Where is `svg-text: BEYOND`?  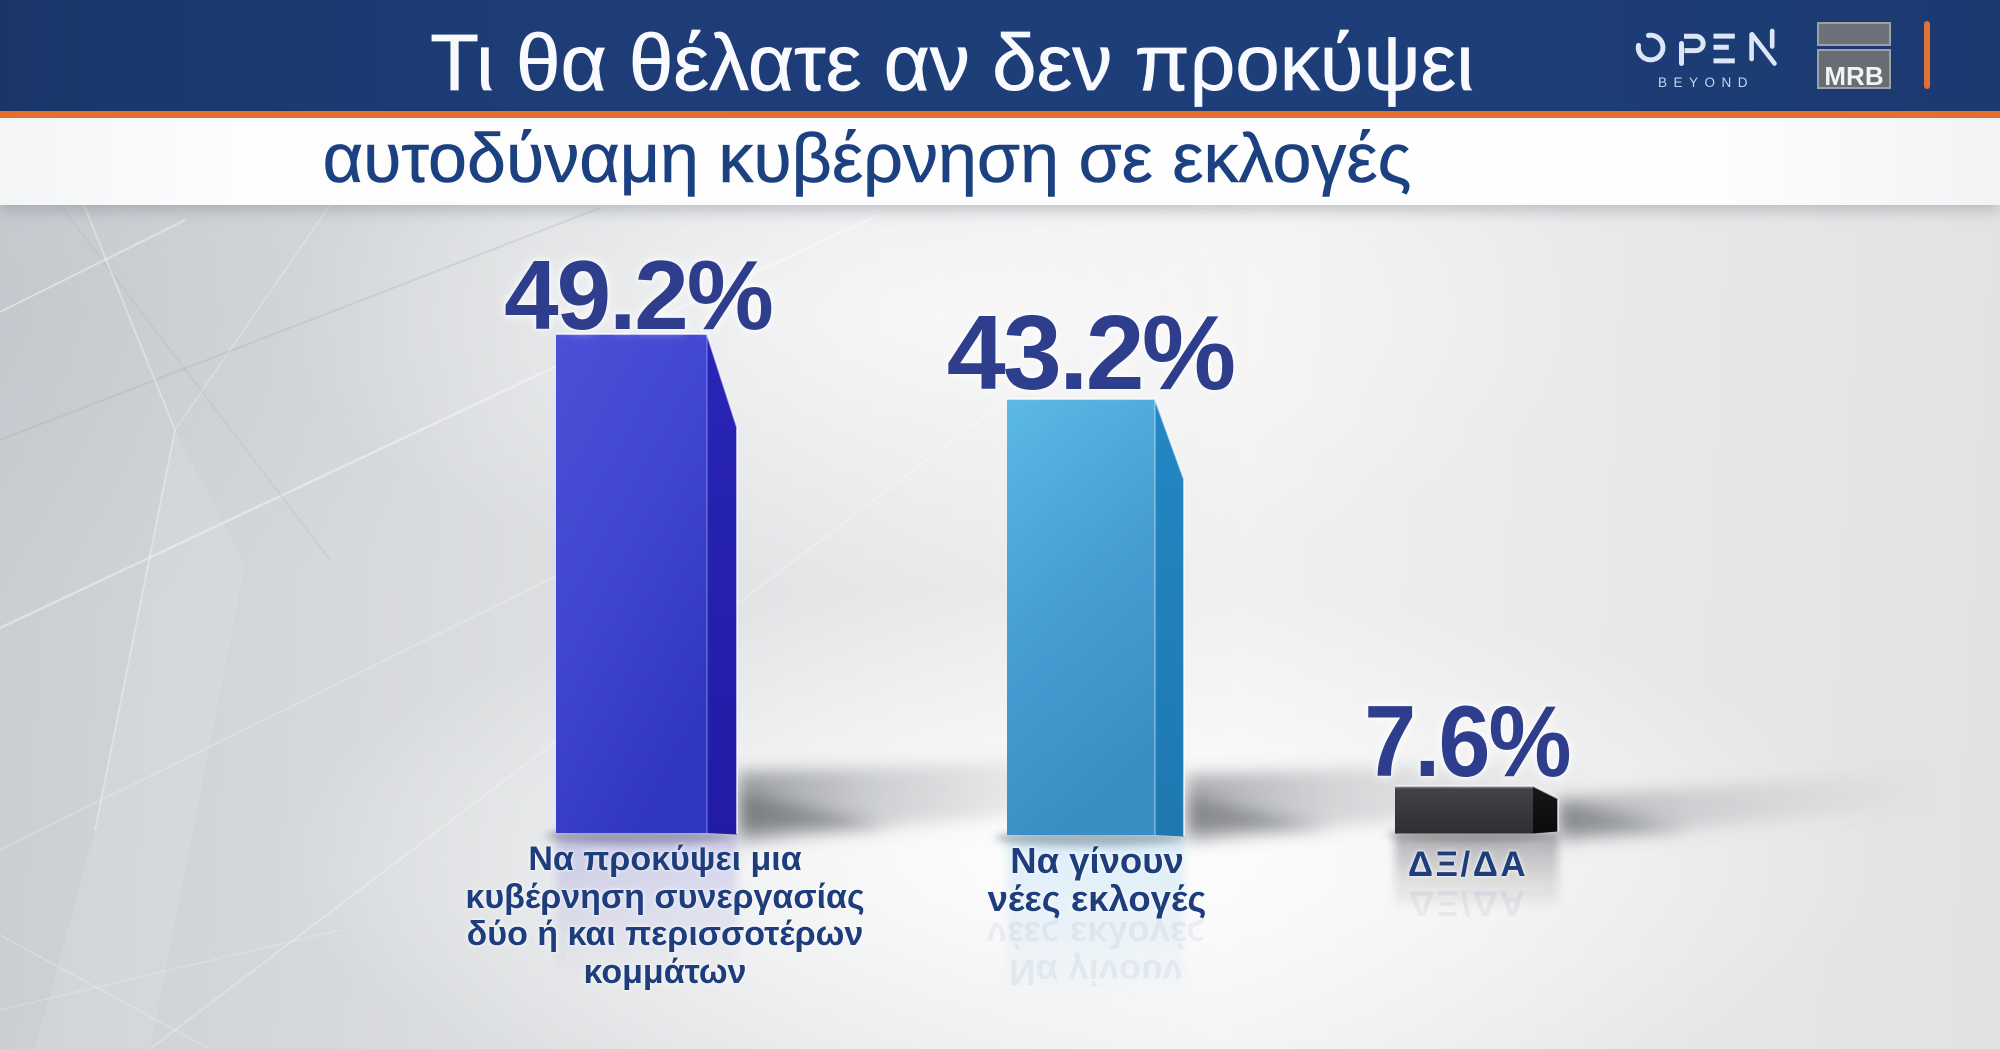
svg-text: BEYOND is located at coordinates (1706, 82).